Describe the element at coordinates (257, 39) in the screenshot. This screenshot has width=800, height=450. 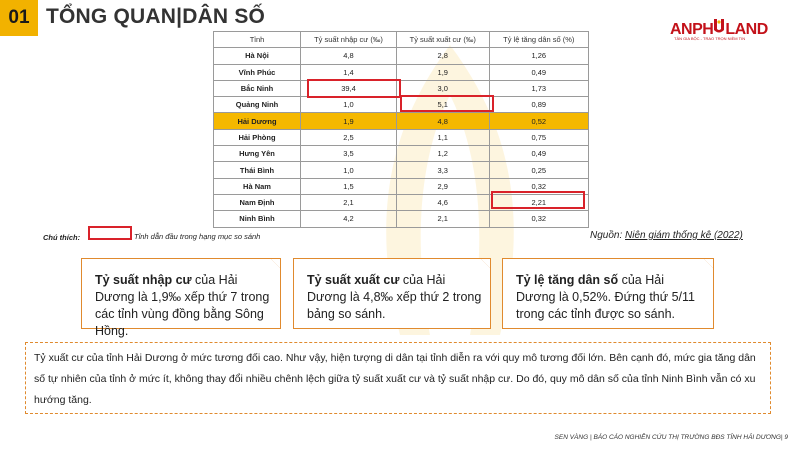
I see `col-header-province: Tỉnh` at that location.